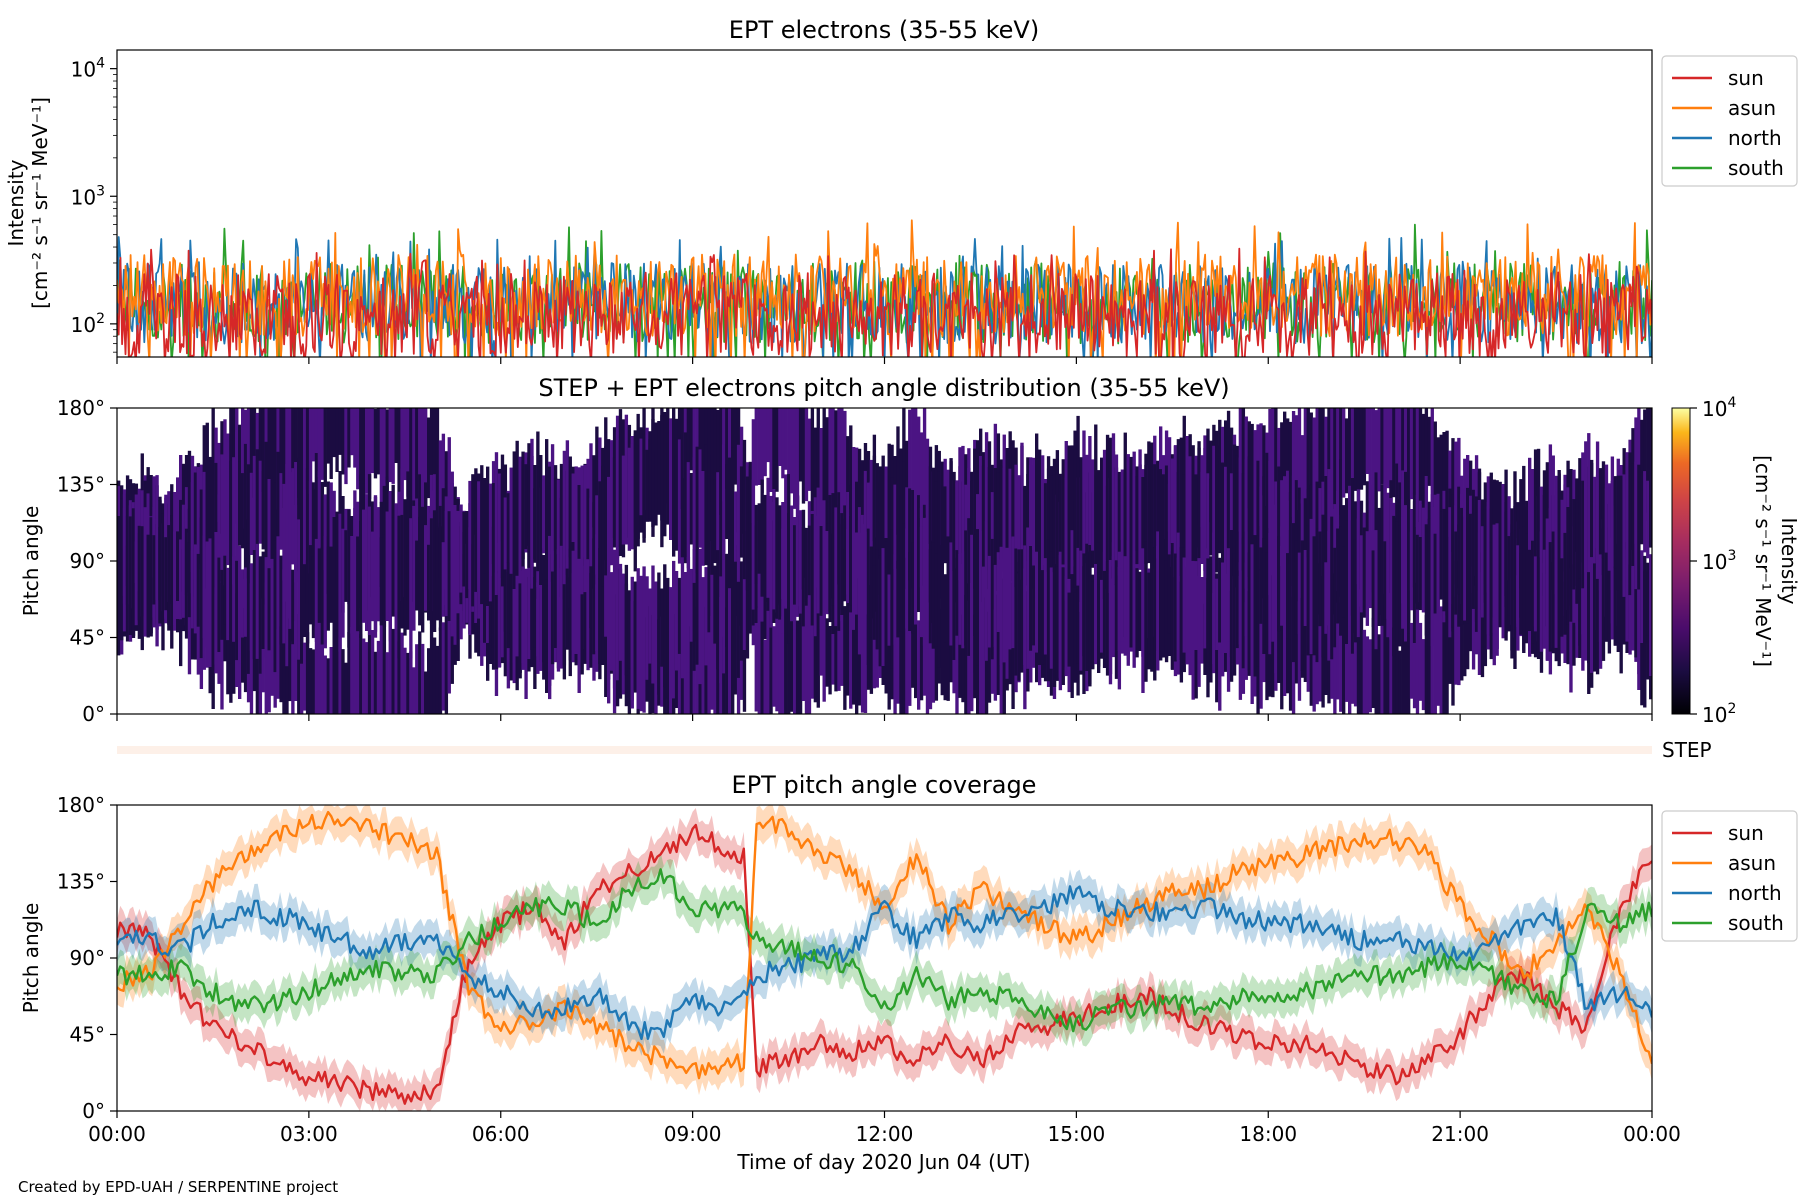 The height and width of the screenshot is (1200, 1800). I want to click on log-tick-label: 104, so click(1719, 408).